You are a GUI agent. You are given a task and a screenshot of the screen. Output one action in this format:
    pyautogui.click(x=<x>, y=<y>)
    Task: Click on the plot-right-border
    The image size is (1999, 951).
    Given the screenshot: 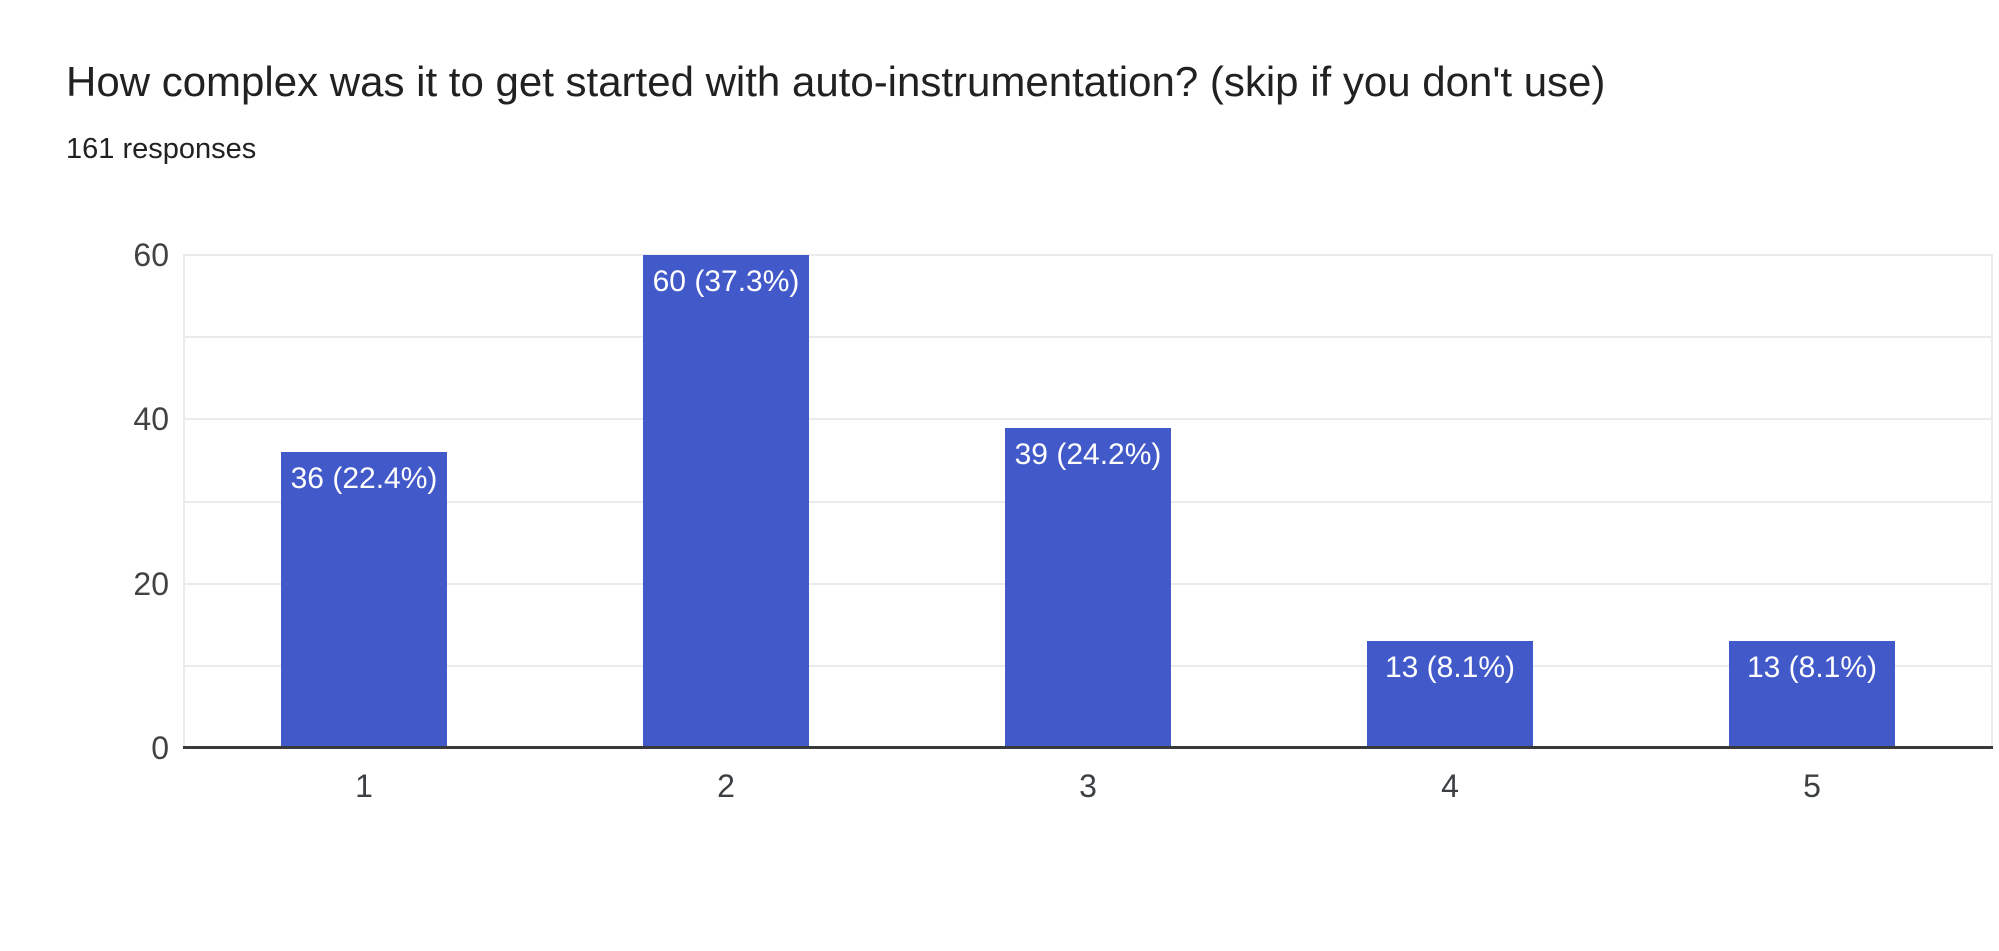 What is the action you would take?
    pyautogui.click(x=1992, y=501)
    